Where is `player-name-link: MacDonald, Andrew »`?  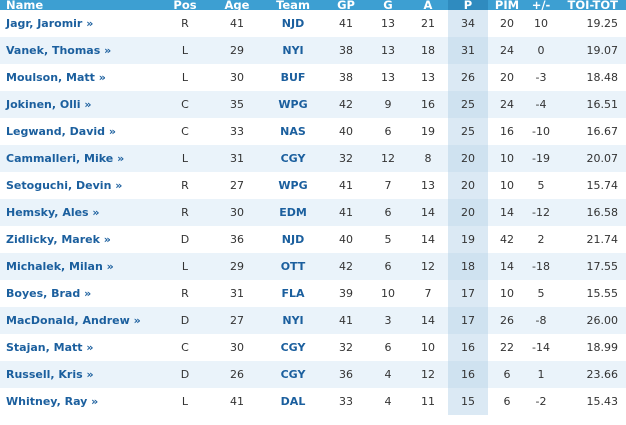 player-name-link: MacDonald, Andrew » is located at coordinates (73, 320).